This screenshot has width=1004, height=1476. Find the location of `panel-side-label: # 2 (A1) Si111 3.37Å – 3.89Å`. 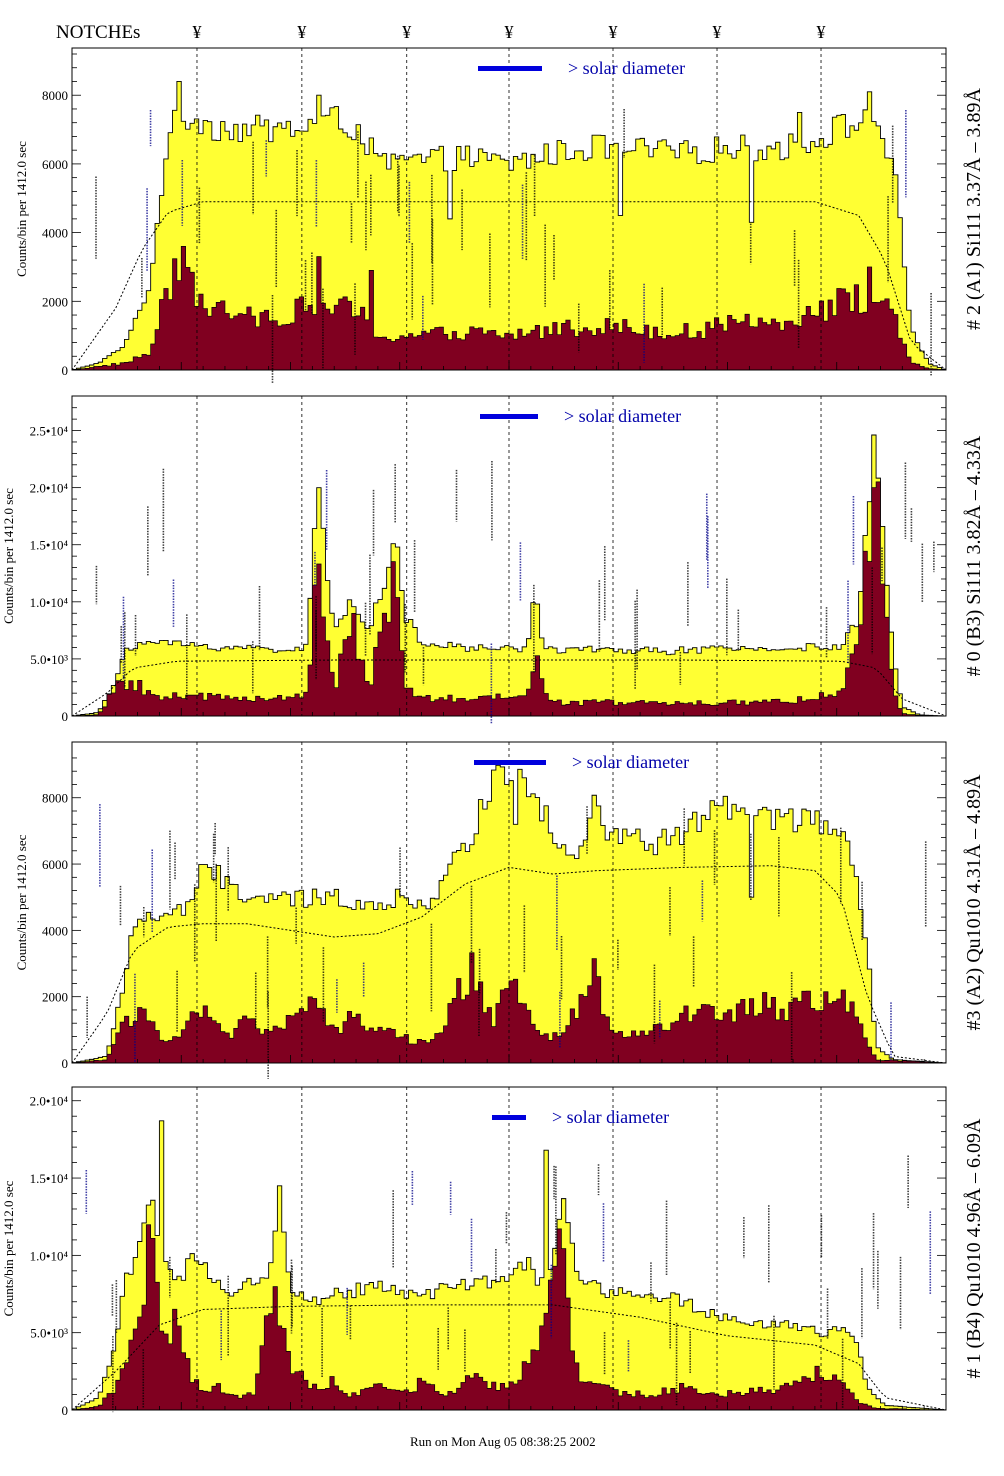

panel-side-label: # 2 (A1) Si111 3.37Å – 3.89Å is located at coordinates (974, 209).